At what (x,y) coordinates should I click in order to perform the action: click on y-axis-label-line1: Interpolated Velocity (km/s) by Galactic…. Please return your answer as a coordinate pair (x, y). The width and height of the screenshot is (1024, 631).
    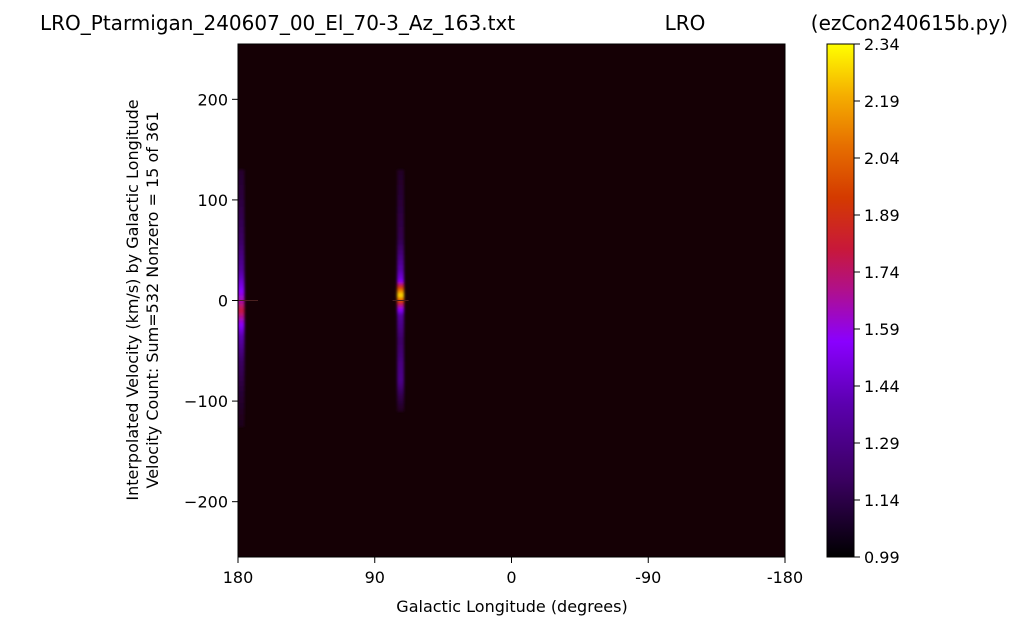
    Looking at the image, I should click on (132, 299).